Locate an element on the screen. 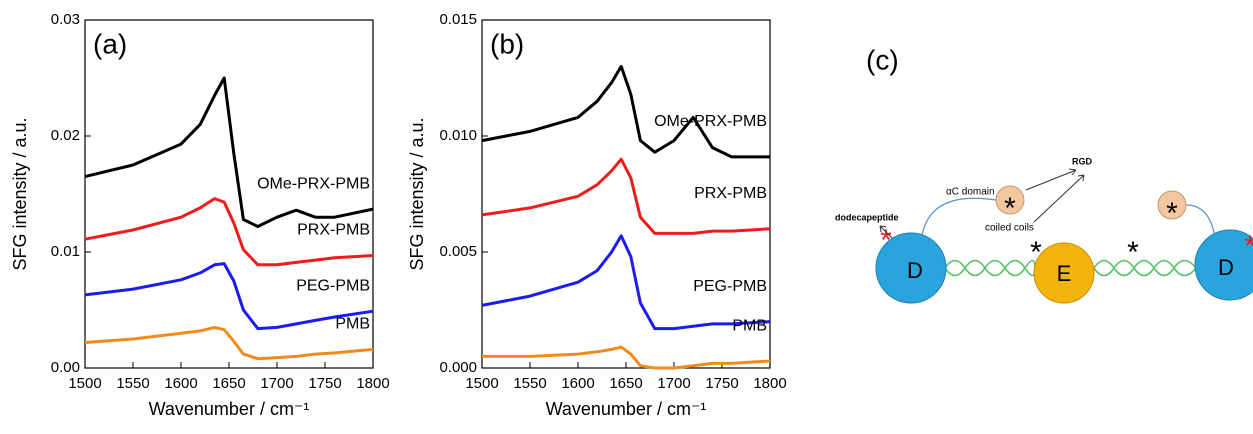 This screenshot has width=1253, height=434. coiled-coils is located at coordinates (1070, 268).